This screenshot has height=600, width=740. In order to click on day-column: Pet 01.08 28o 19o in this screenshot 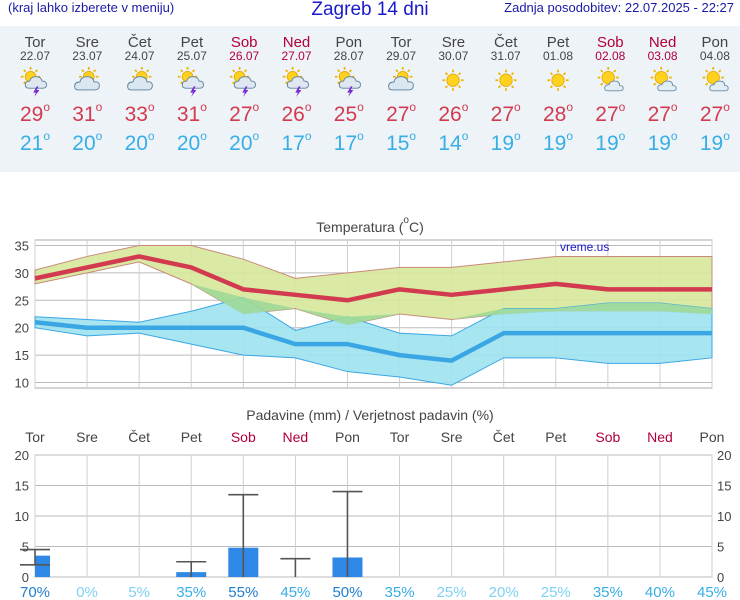, I will do `click(558, 91)`.